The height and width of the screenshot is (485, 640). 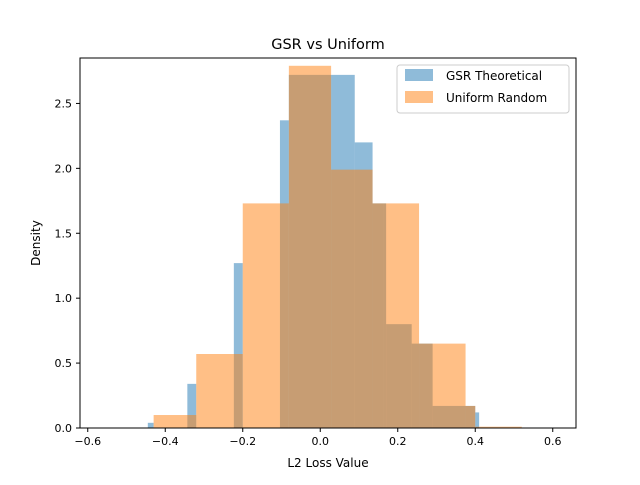 I want to click on x-tick-label: 0.0, so click(x=321, y=441).